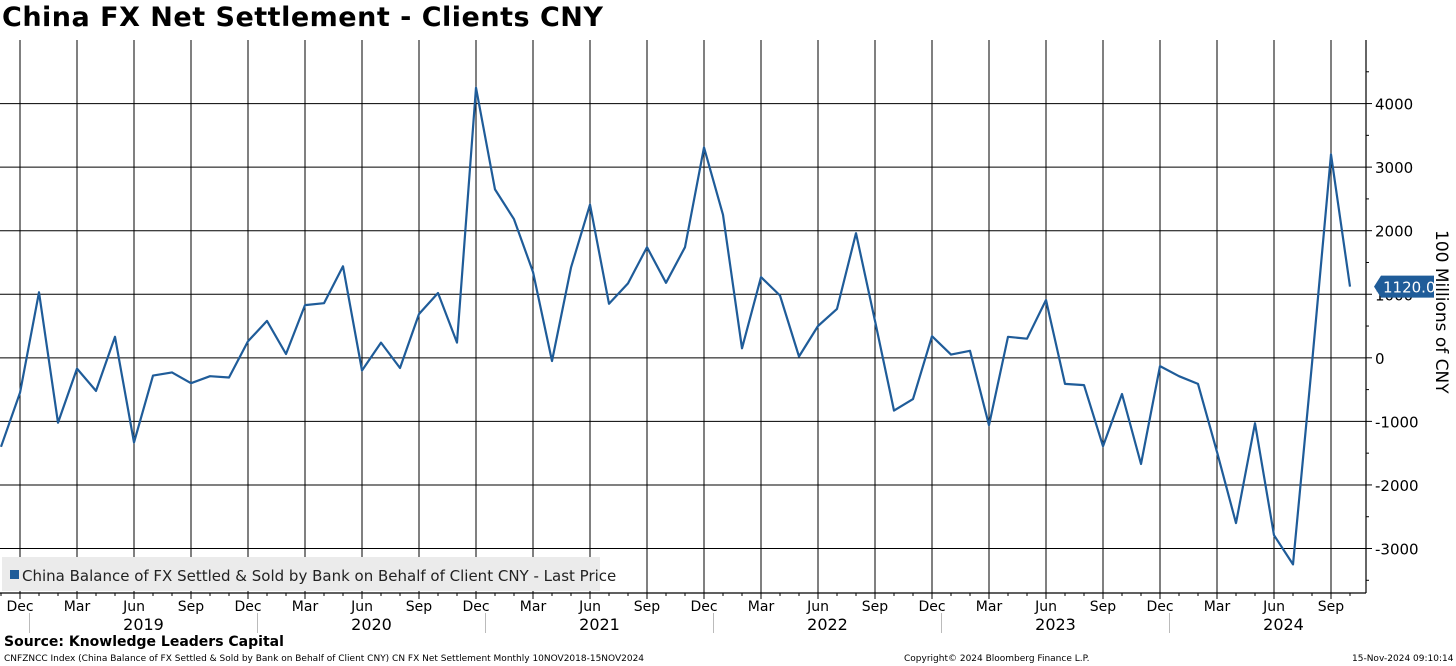 The height and width of the screenshot is (666, 1456). What do you see at coordinates (1392, 326) in the screenshot?
I see `y-axis-ticks: -3000-2000-100001000200030004000` at bounding box center [1392, 326].